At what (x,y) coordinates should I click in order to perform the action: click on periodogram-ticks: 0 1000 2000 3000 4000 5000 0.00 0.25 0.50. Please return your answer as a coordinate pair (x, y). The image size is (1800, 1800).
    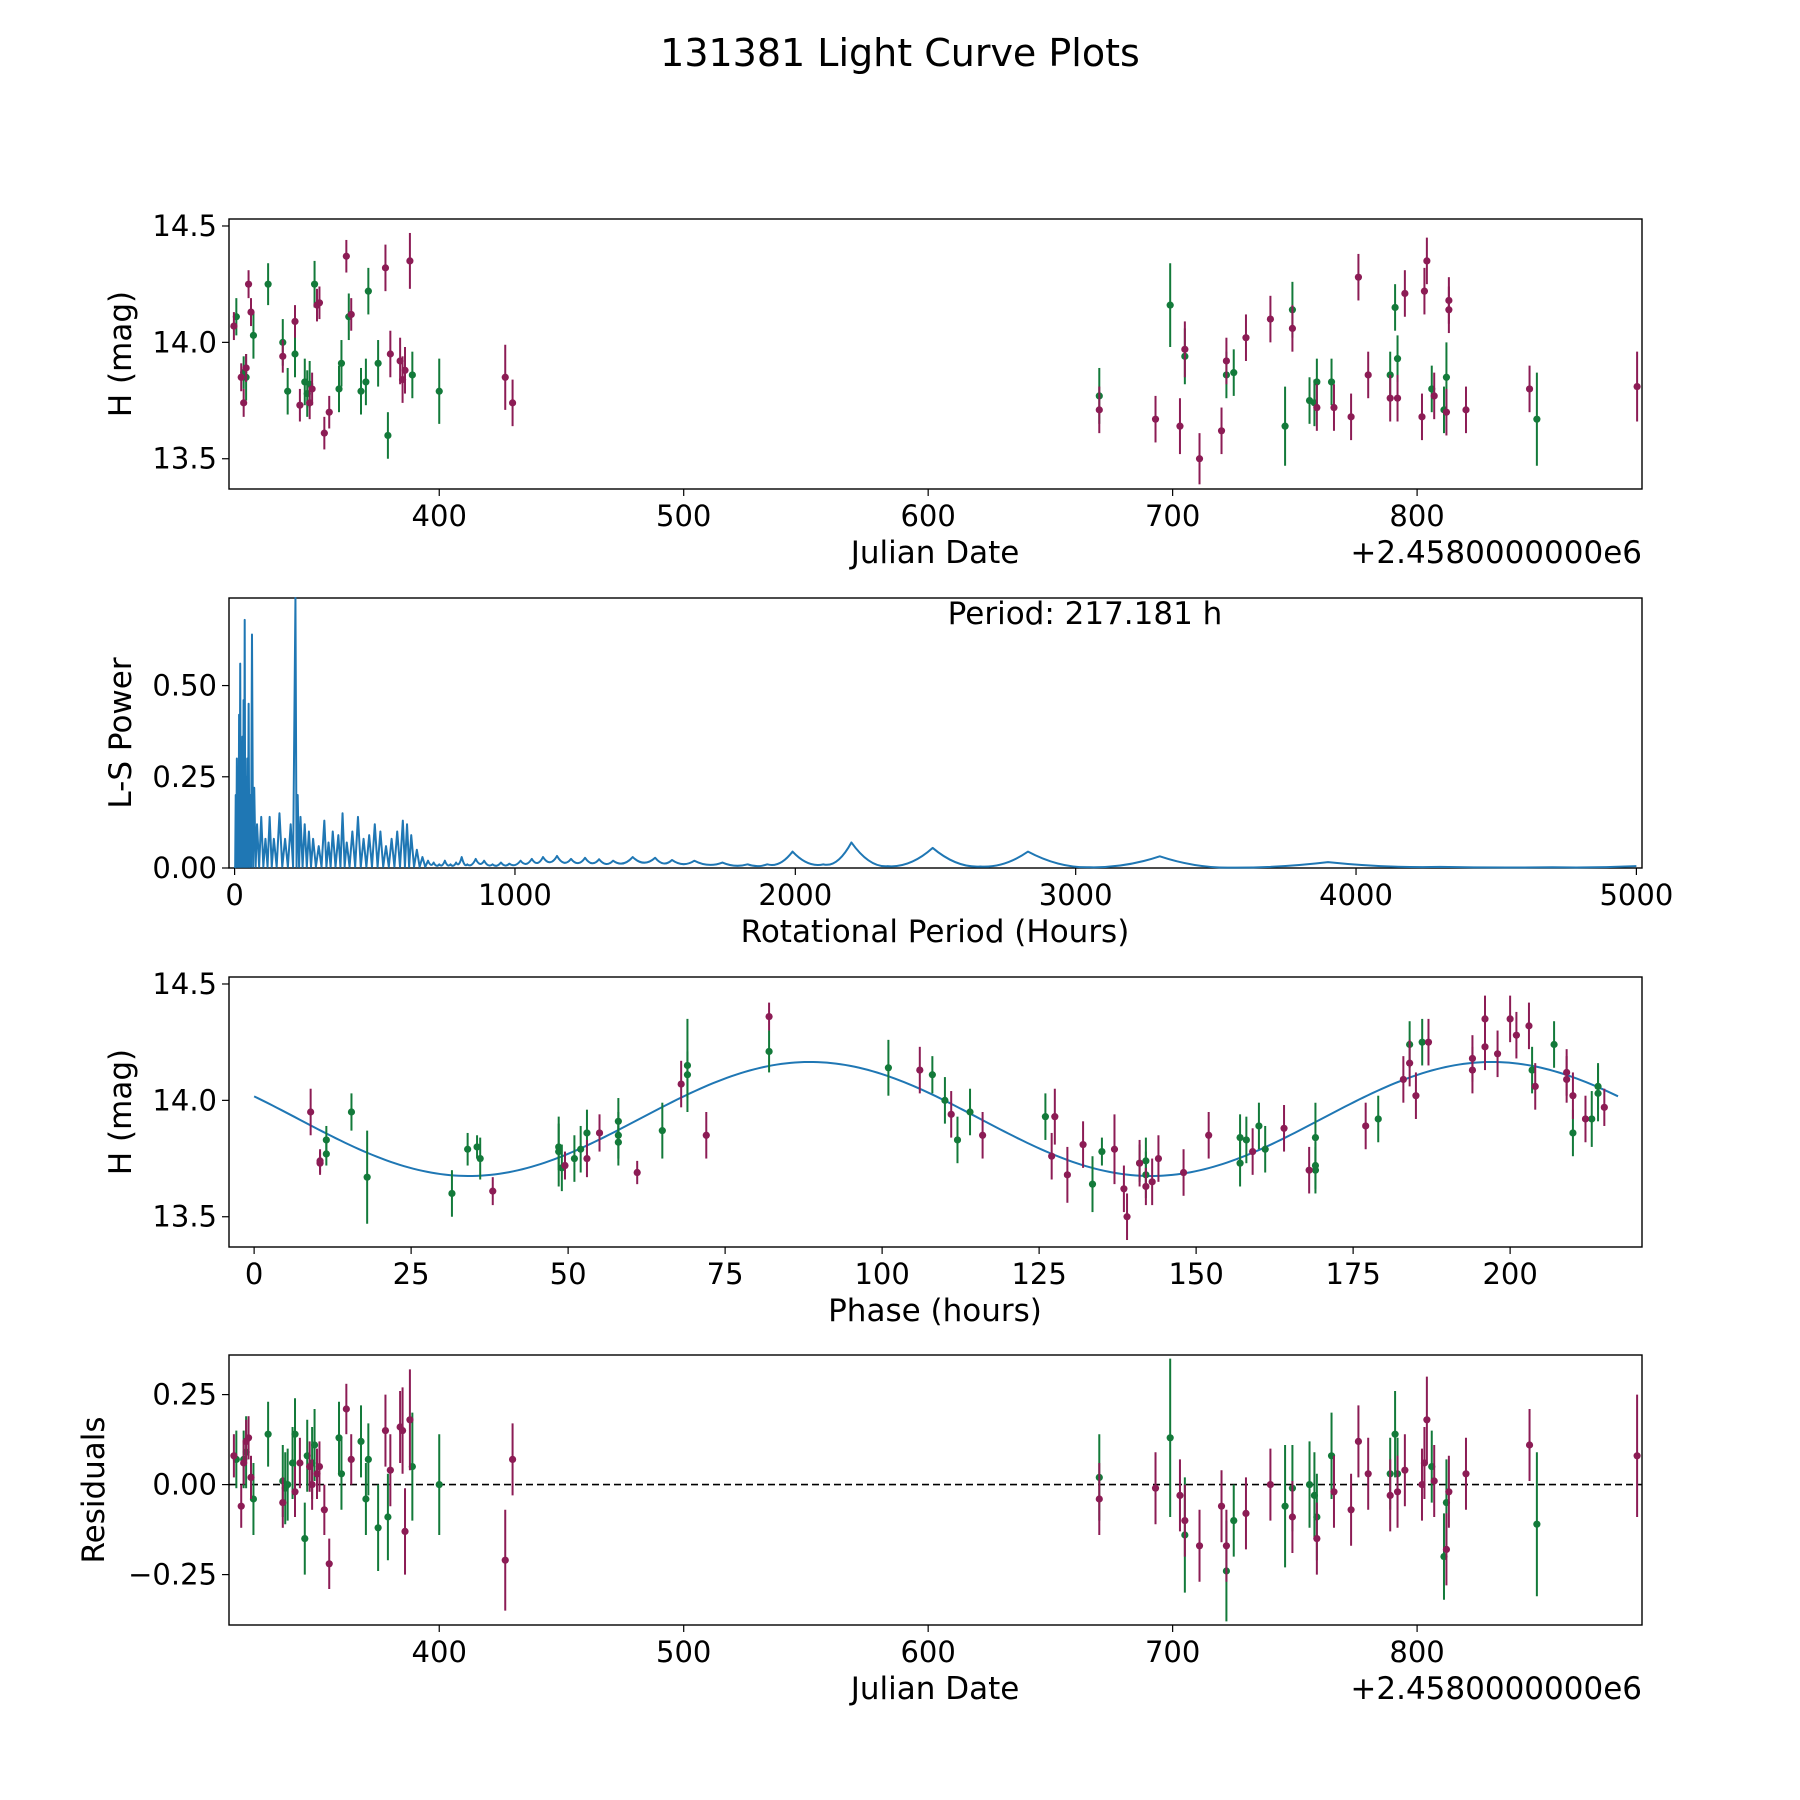
    Looking at the image, I should click on (912, 790).